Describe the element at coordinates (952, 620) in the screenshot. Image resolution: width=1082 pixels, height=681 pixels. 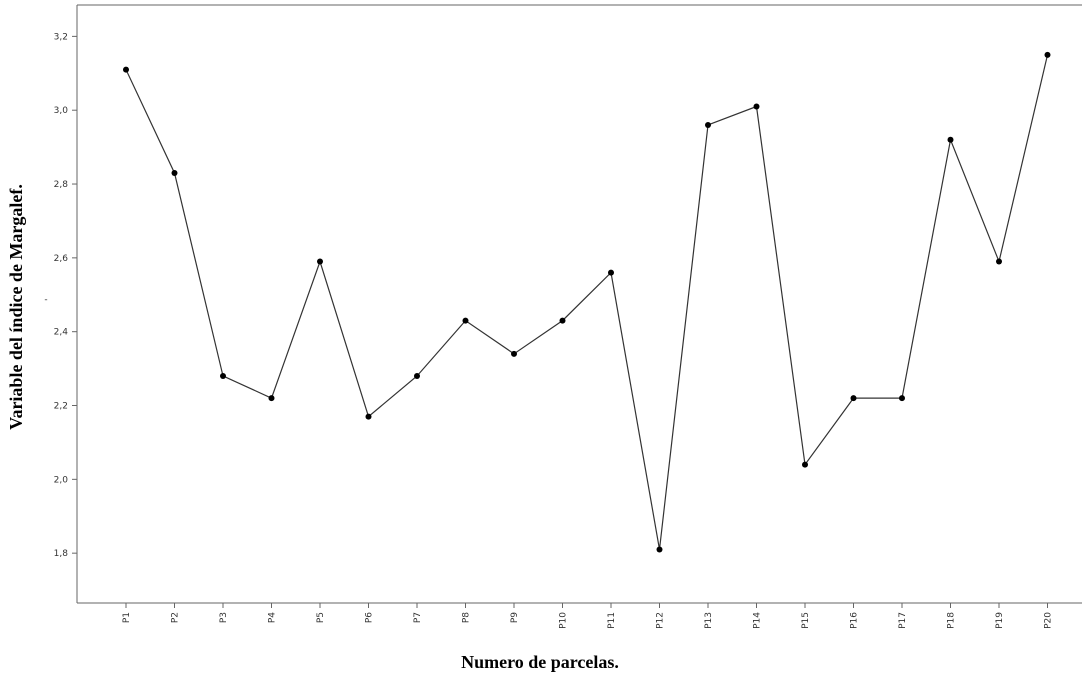
I see `x-tick-label: P18` at that location.